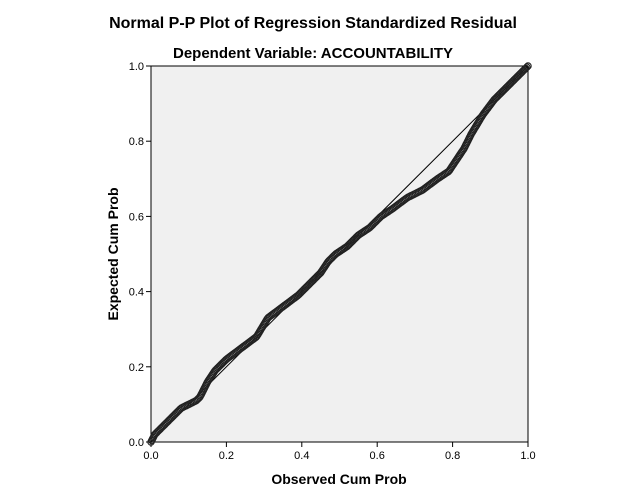  What do you see at coordinates (527, 456) in the screenshot?
I see `x-tick-label: 1.0` at bounding box center [527, 456].